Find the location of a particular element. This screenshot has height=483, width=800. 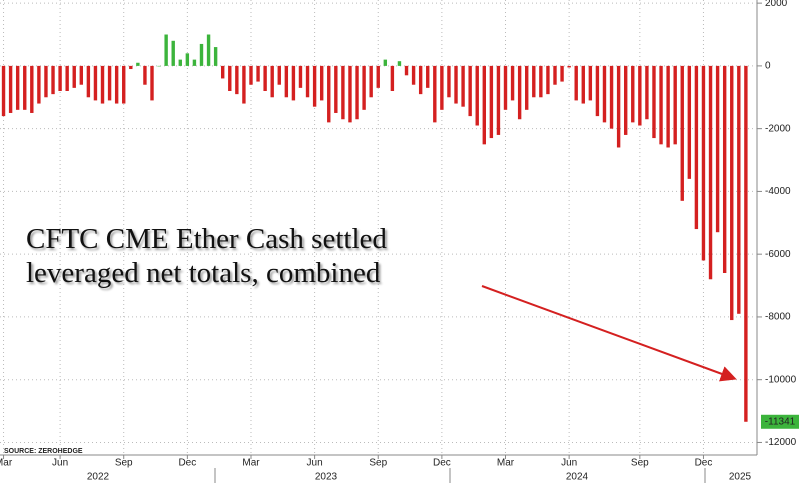

annotation: leveraged net totals, combined is located at coordinates (203, 273).